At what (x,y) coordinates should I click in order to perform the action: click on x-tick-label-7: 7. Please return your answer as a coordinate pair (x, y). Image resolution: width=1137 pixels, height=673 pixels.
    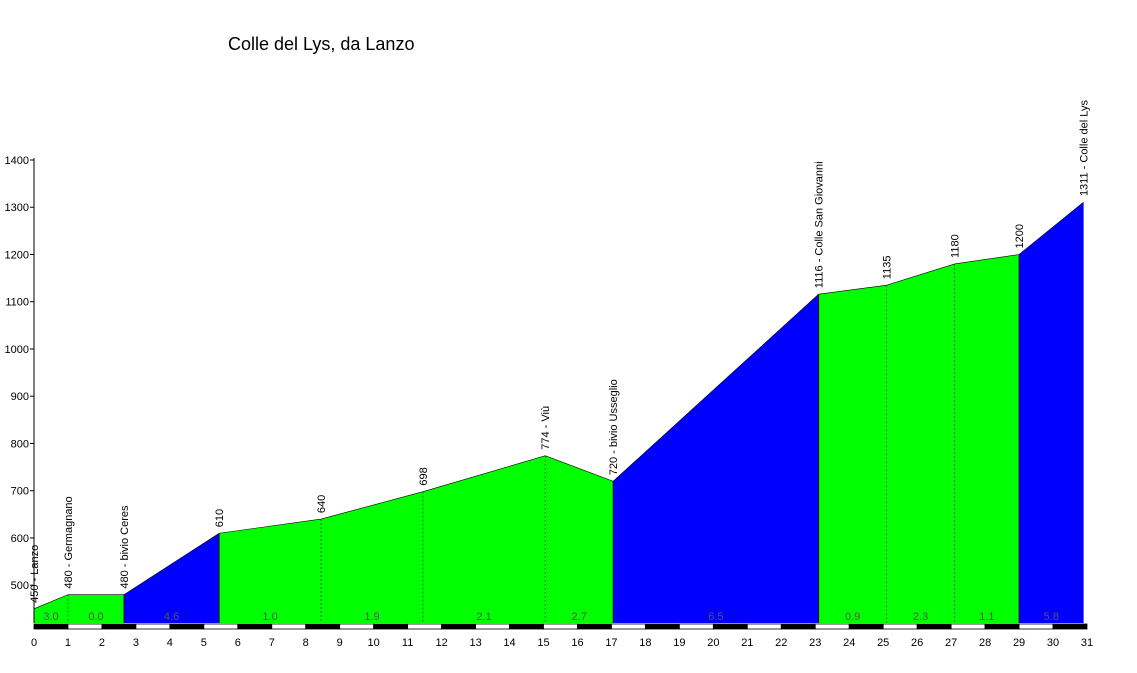
    Looking at the image, I should click on (272, 643).